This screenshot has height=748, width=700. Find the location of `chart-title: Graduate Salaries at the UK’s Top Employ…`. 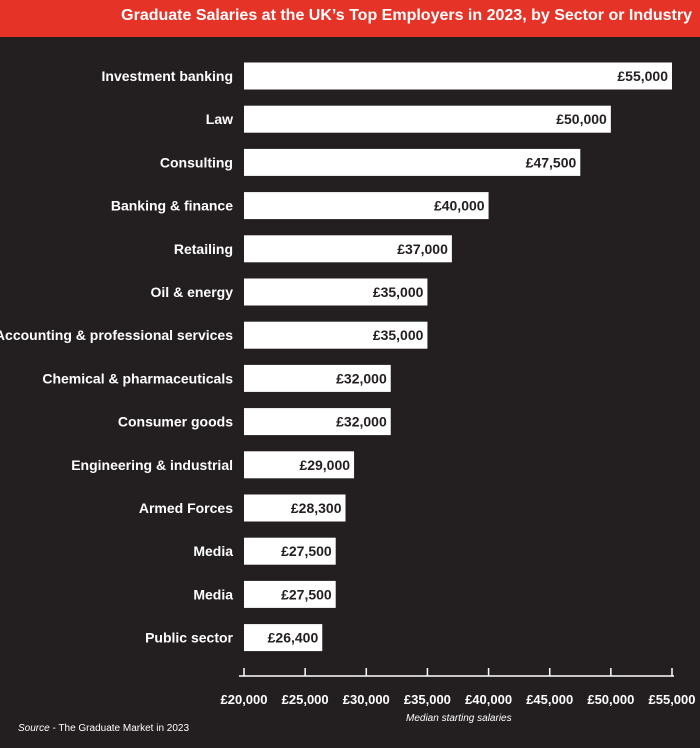

chart-title: Graduate Salaries at the UK’s Top Employ… is located at coordinates (406, 15).